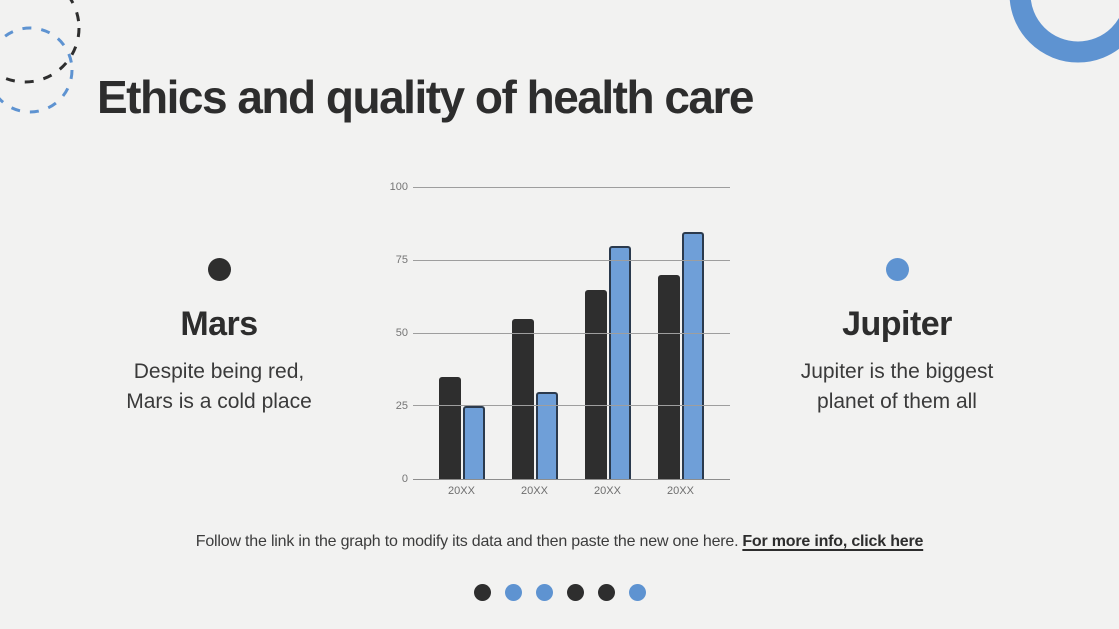  I want to click on mars-heading: Mars, so click(219, 324).